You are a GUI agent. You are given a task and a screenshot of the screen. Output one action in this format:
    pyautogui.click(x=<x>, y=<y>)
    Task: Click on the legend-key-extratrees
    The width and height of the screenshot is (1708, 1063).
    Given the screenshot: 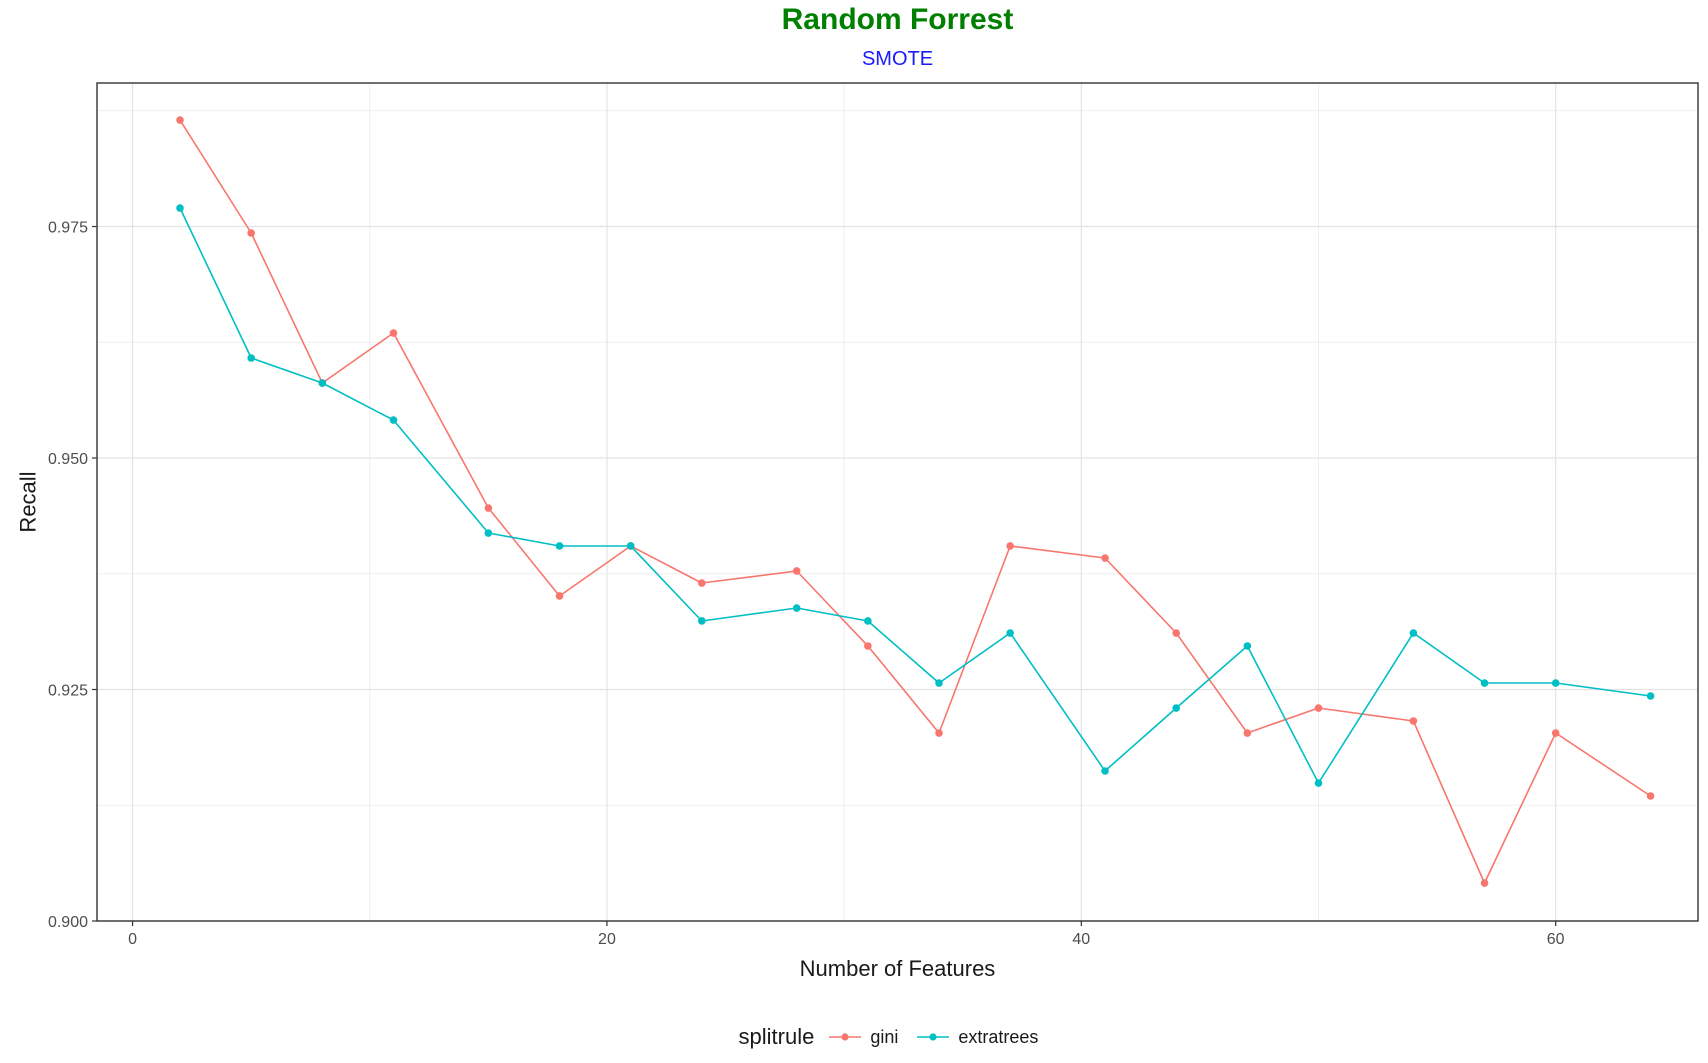 What is the action you would take?
    pyautogui.click(x=933, y=1037)
    